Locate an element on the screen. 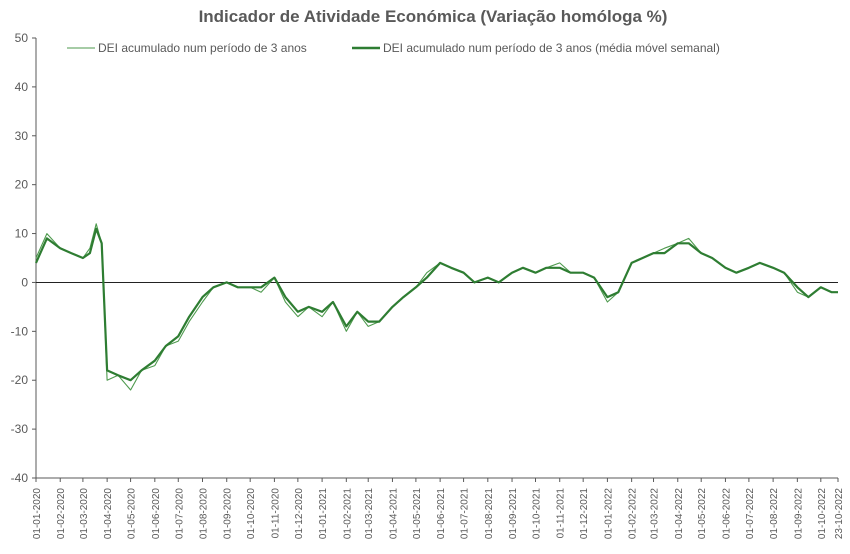 This screenshot has width=850, height=554. x-tick-label: 01-05-2022 is located at coordinates (702, 514).